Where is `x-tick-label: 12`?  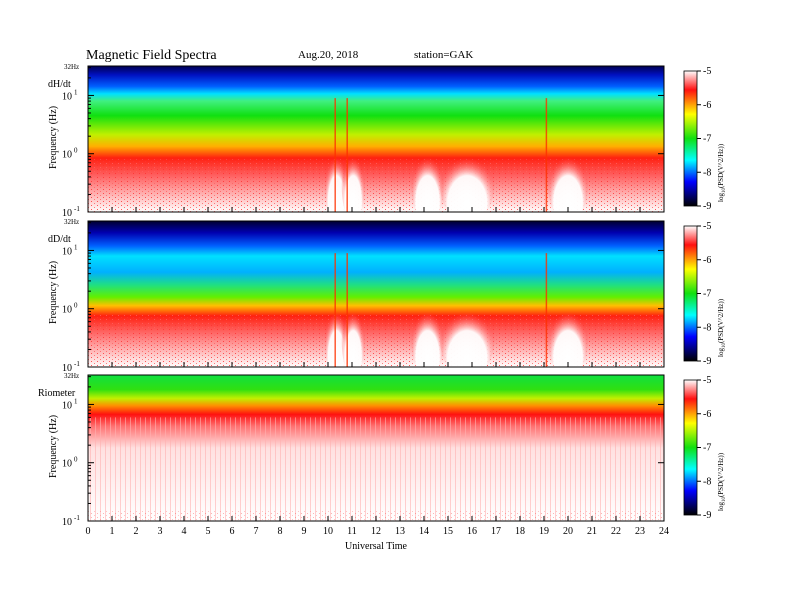
x-tick-label: 12 is located at coordinates (376, 531).